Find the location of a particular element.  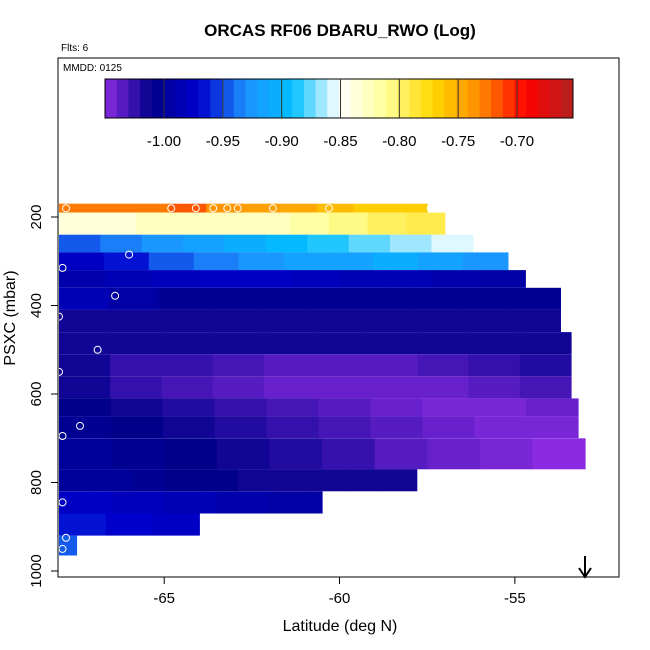

arrow-head is located at coordinates (585, 573).